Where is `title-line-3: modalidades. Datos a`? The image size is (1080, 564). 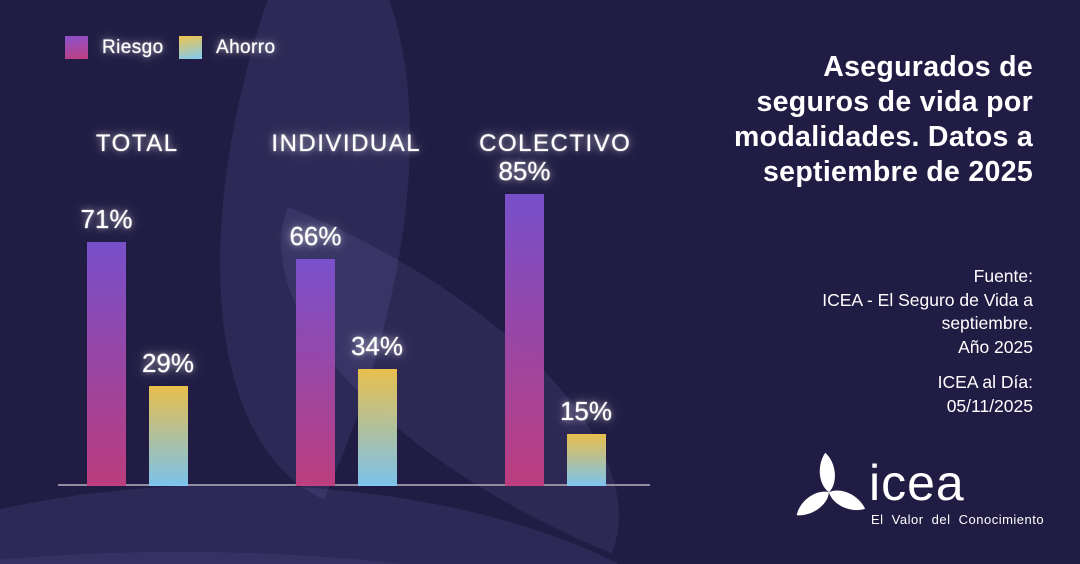
title-line-3: modalidades. Datos a is located at coordinates (883, 137).